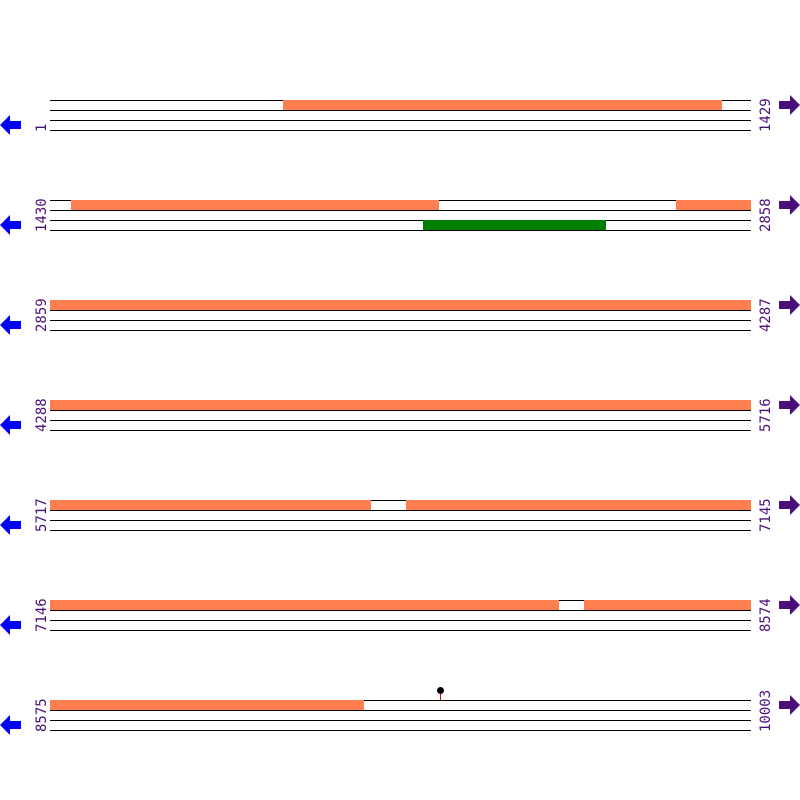 The height and width of the screenshot is (800, 800). Describe the element at coordinates (42, 715) in the screenshot. I see `row-start-label: 8575` at that location.